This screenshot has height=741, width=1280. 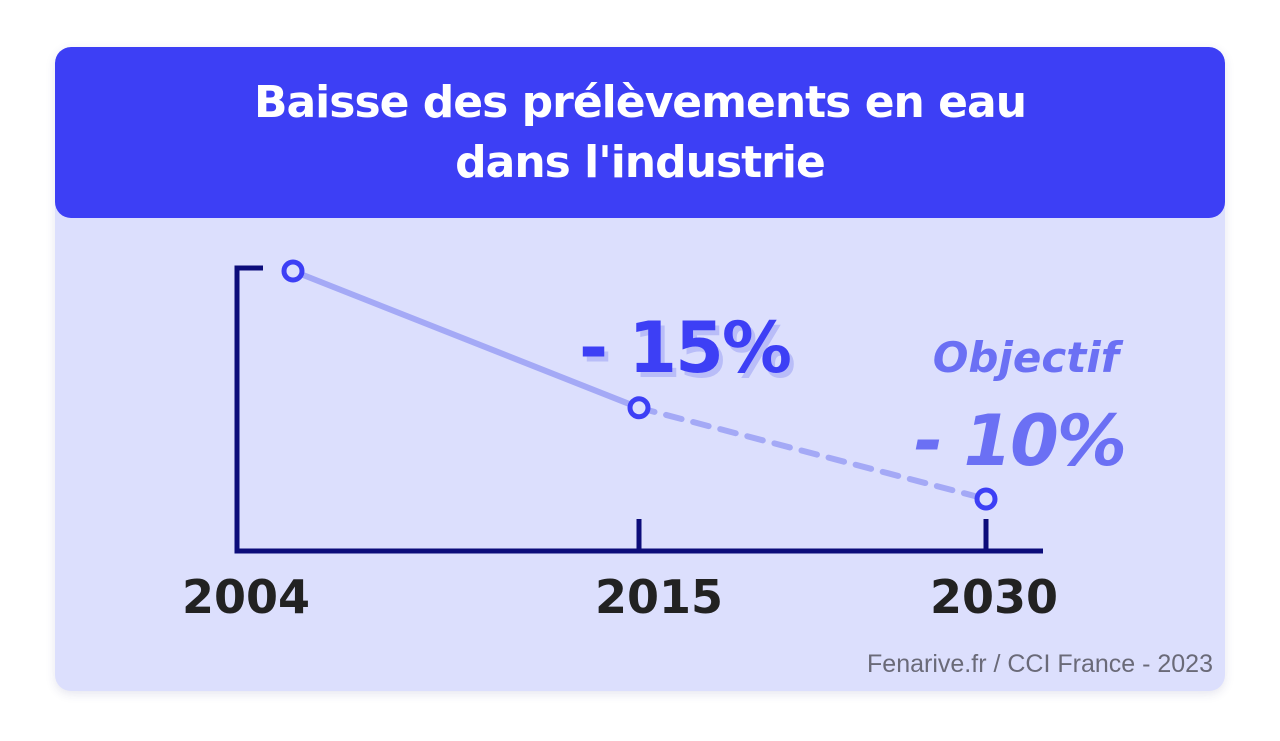 I want to click on chart-labels: 2004 2015 2030, so click(x=620, y=597).